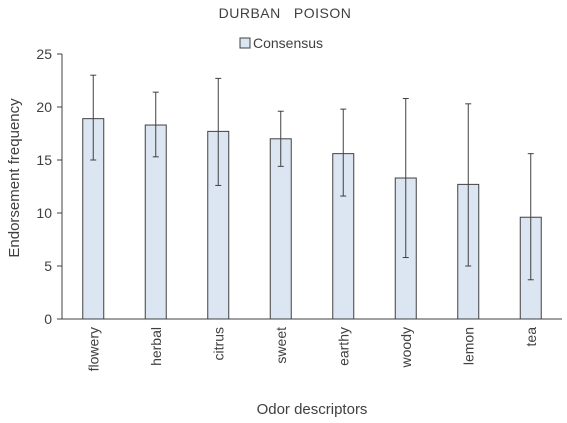 The height and width of the screenshot is (423, 567). I want to click on y-tick-label: 5, so click(48, 266).